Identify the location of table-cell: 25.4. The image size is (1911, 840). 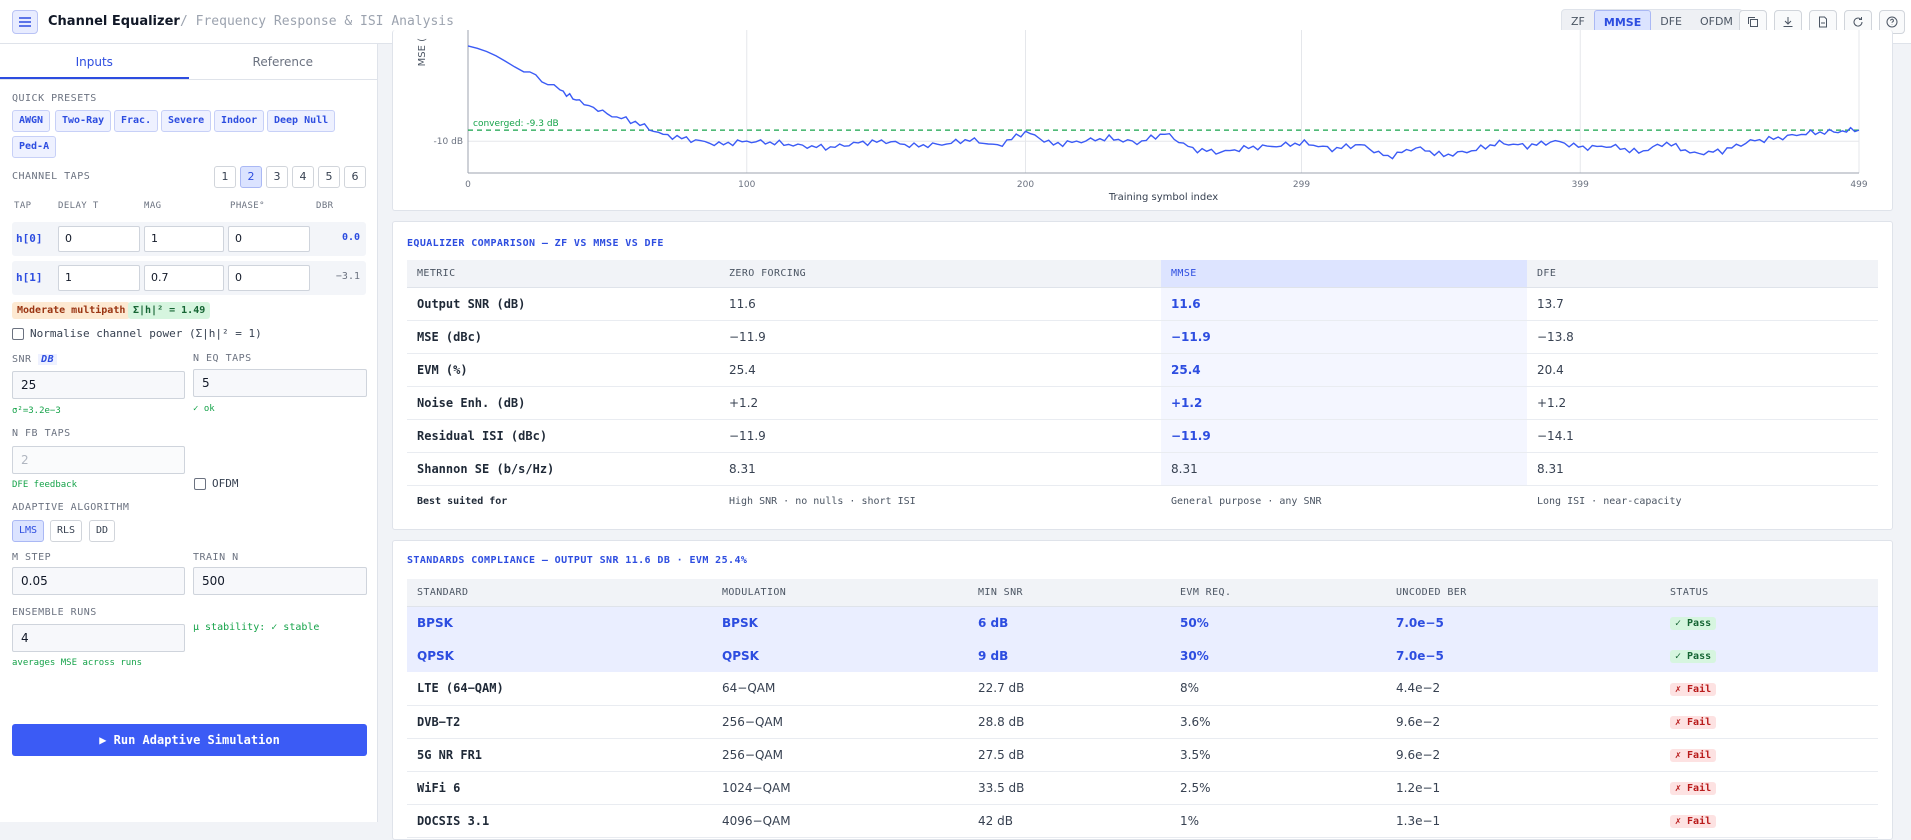
(940, 370).